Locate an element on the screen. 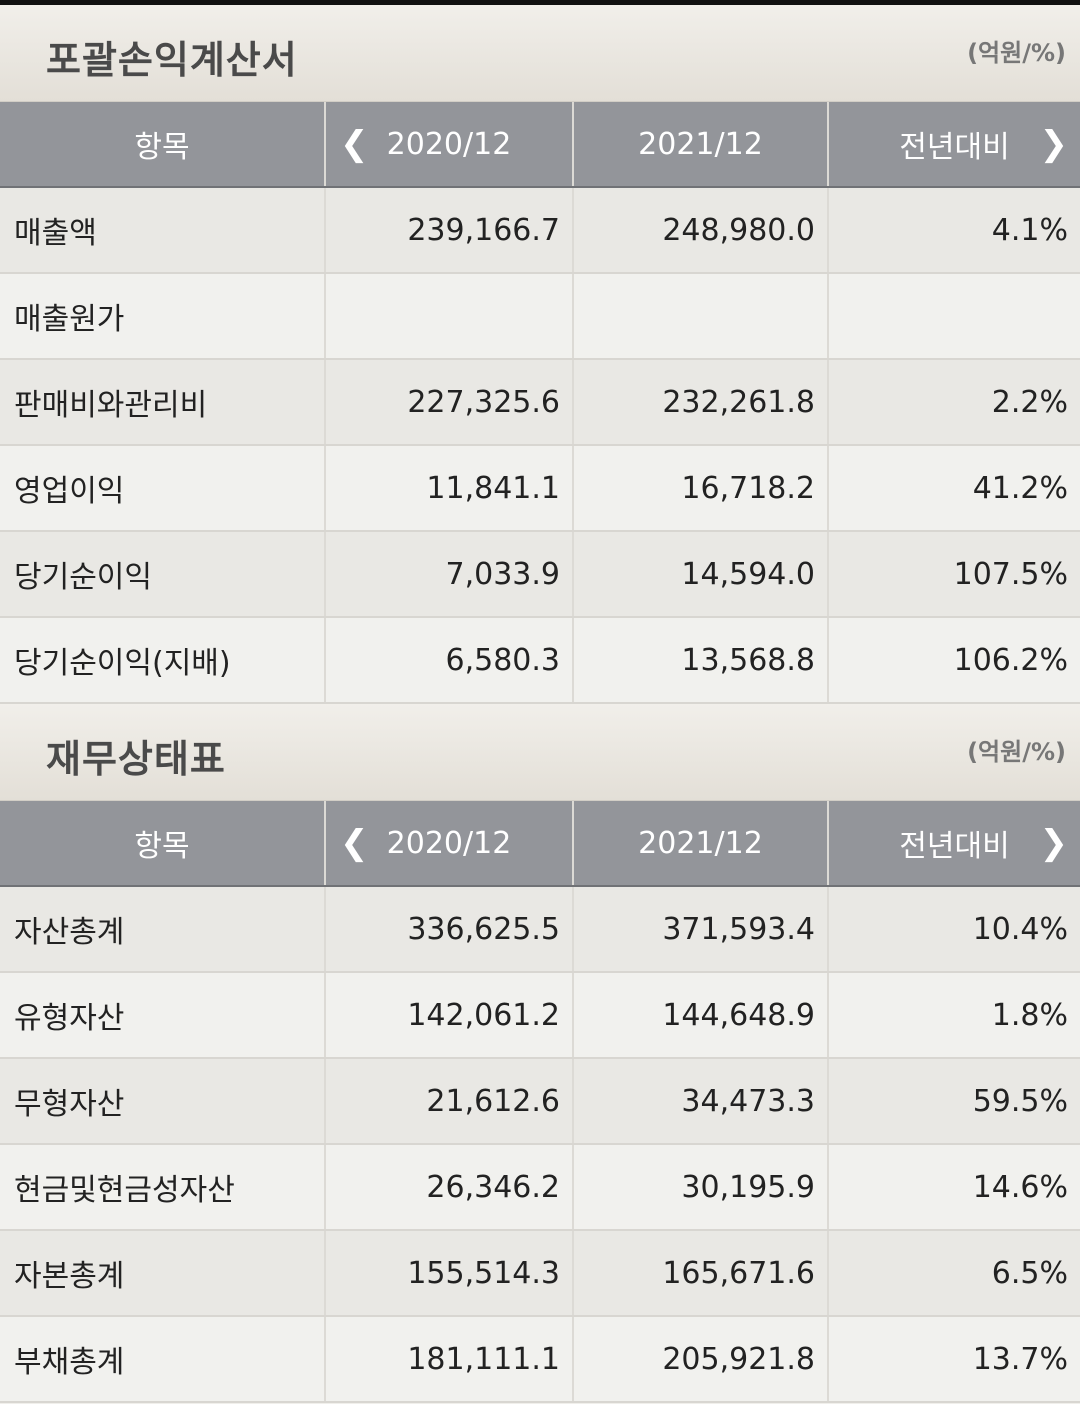 The width and height of the screenshot is (1080, 1404). yoy-change: 6.5% is located at coordinates (954, 1273).